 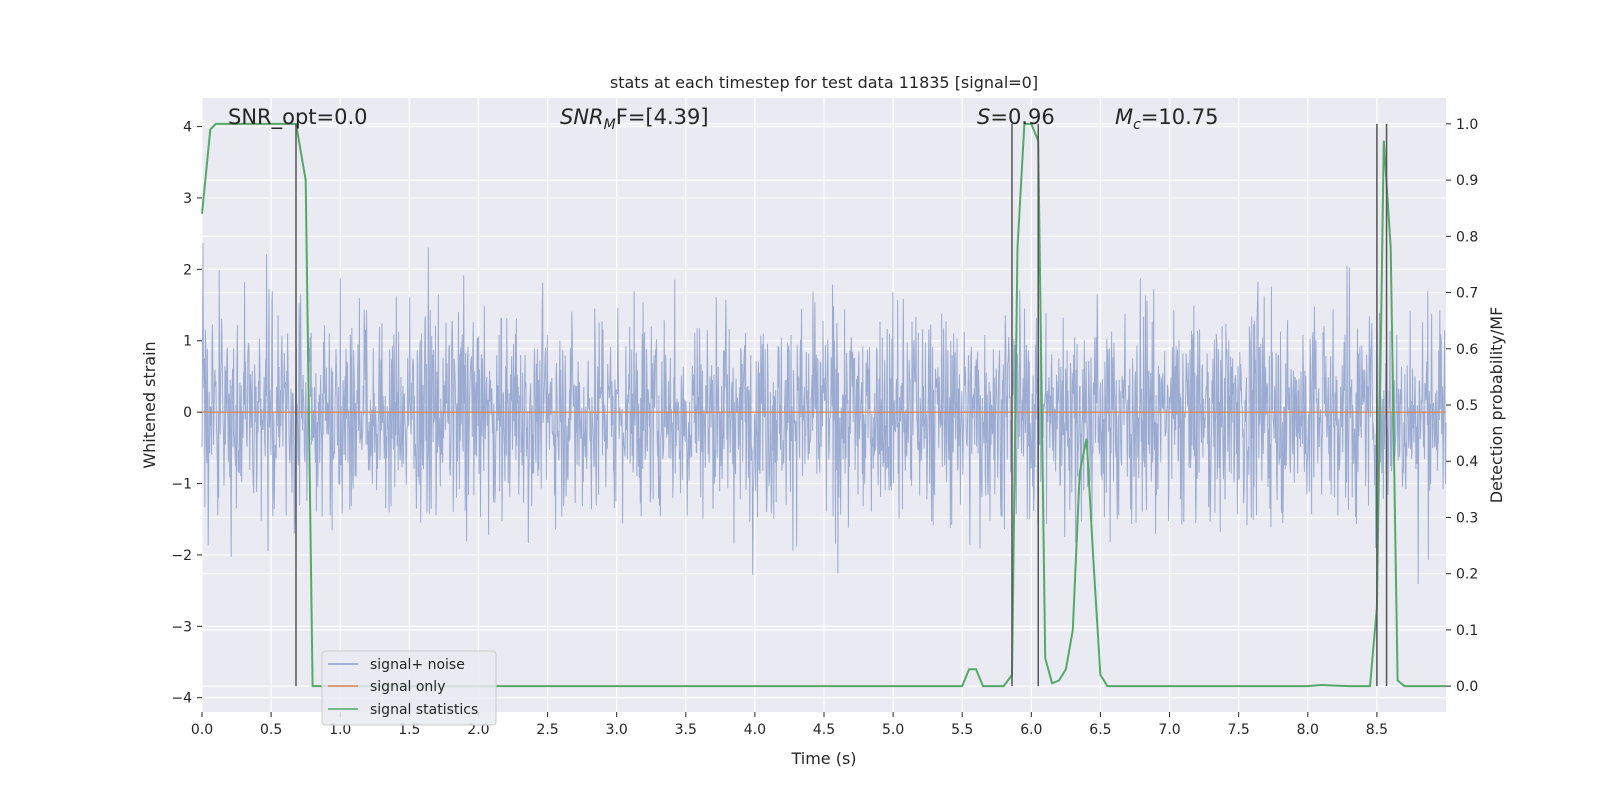 I want to click on y2-tick-label: 0.9, so click(x=1467, y=181).